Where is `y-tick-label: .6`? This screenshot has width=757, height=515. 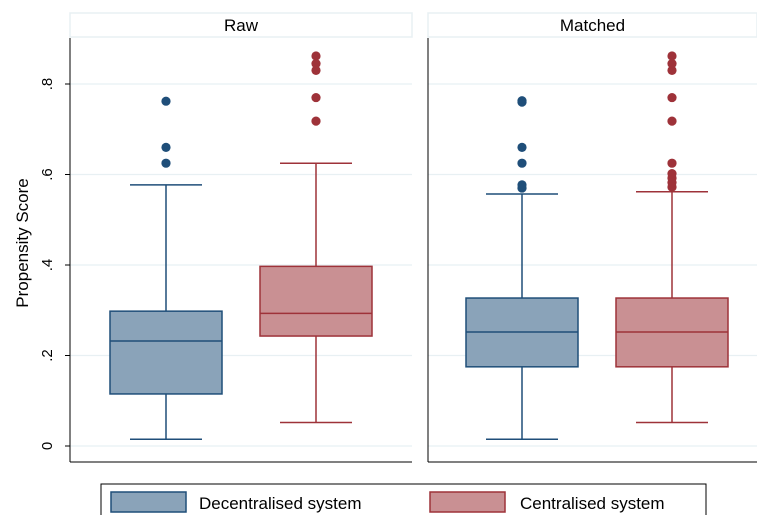
y-tick-label: .6 is located at coordinates (47, 174).